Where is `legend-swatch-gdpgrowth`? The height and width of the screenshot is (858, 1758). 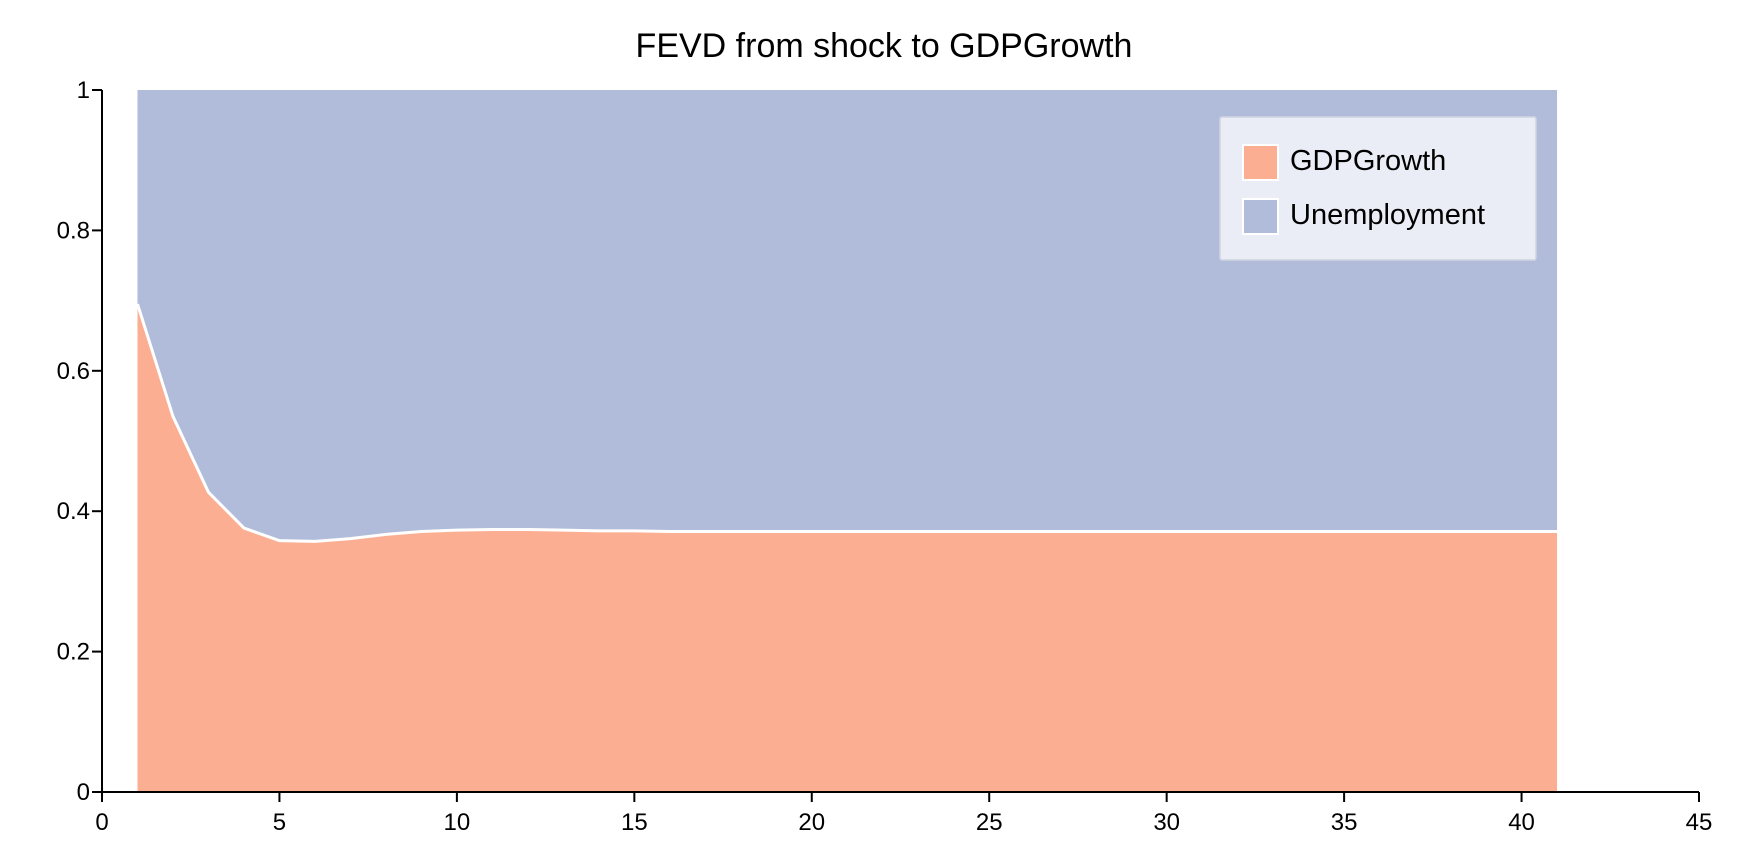 legend-swatch-gdpgrowth is located at coordinates (1260, 162).